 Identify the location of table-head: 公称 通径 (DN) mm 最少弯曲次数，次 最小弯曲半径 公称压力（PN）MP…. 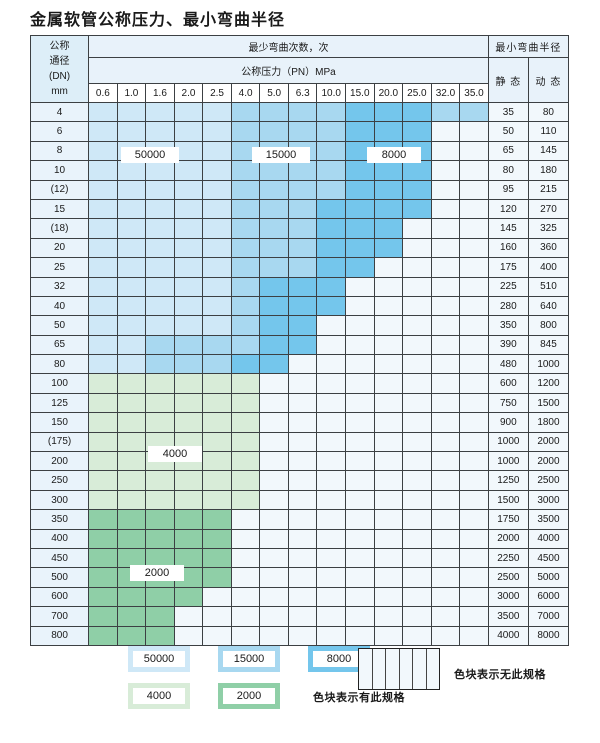
(299, 69).